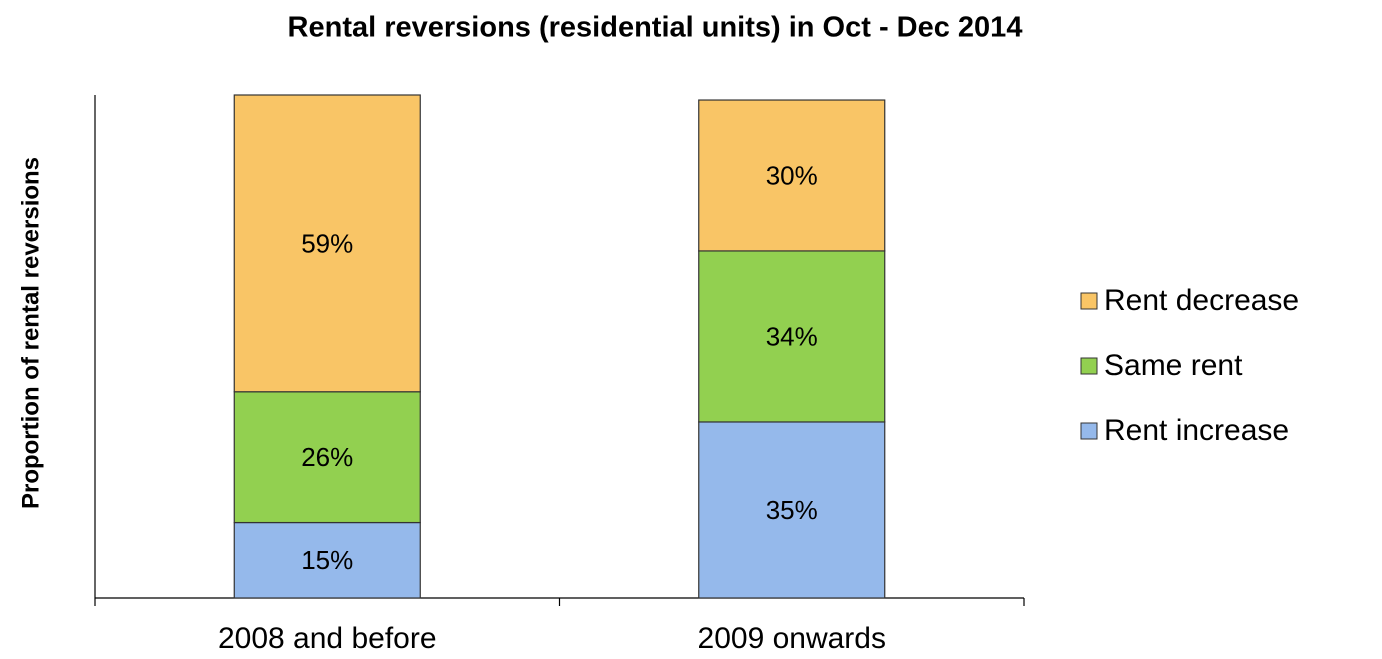  I want to click on legend-label: Same rent, so click(1173, 365).